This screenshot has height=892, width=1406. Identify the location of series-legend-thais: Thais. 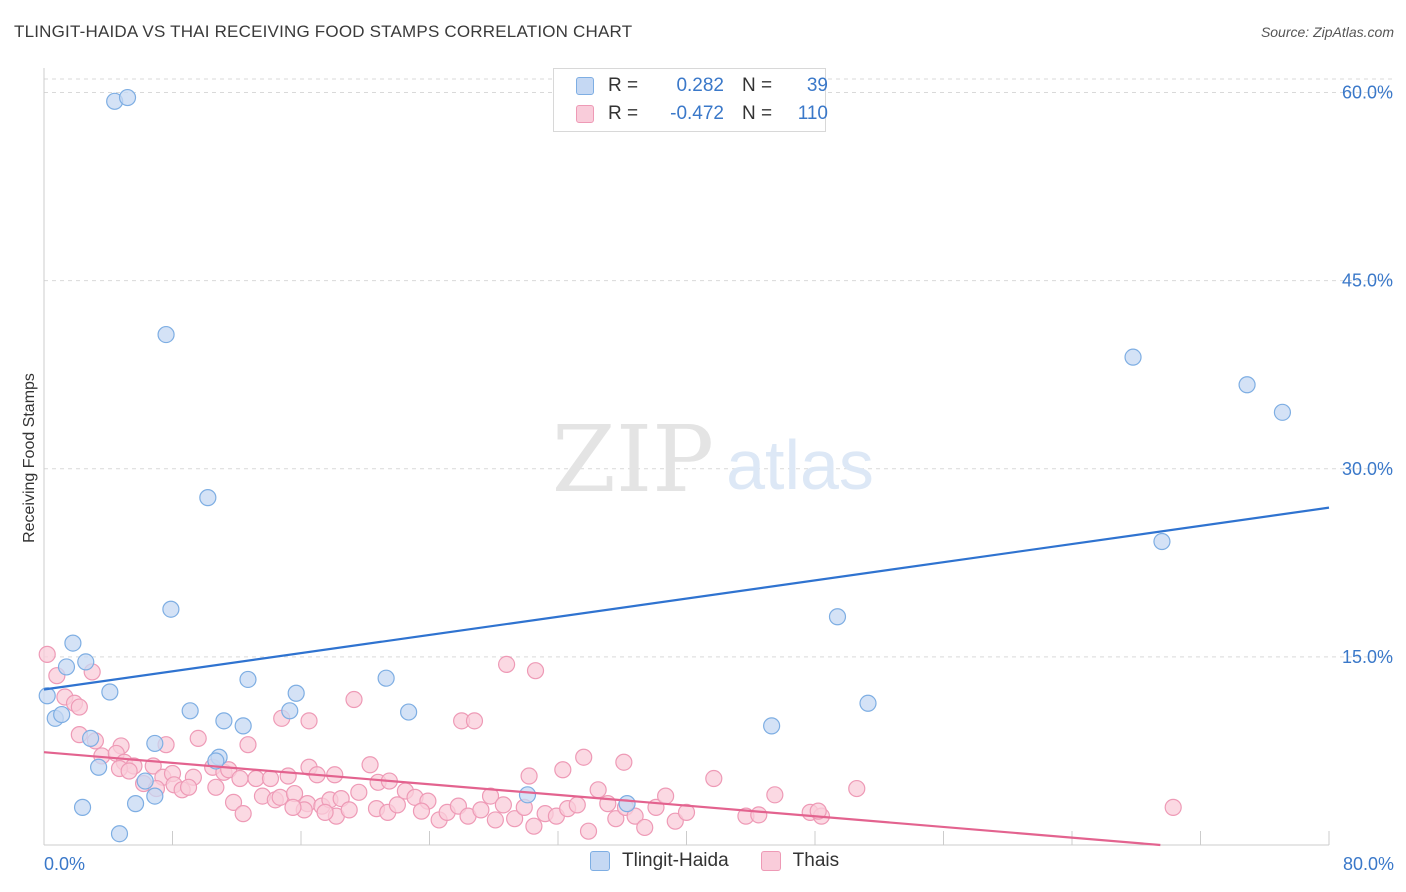
(800, 861).